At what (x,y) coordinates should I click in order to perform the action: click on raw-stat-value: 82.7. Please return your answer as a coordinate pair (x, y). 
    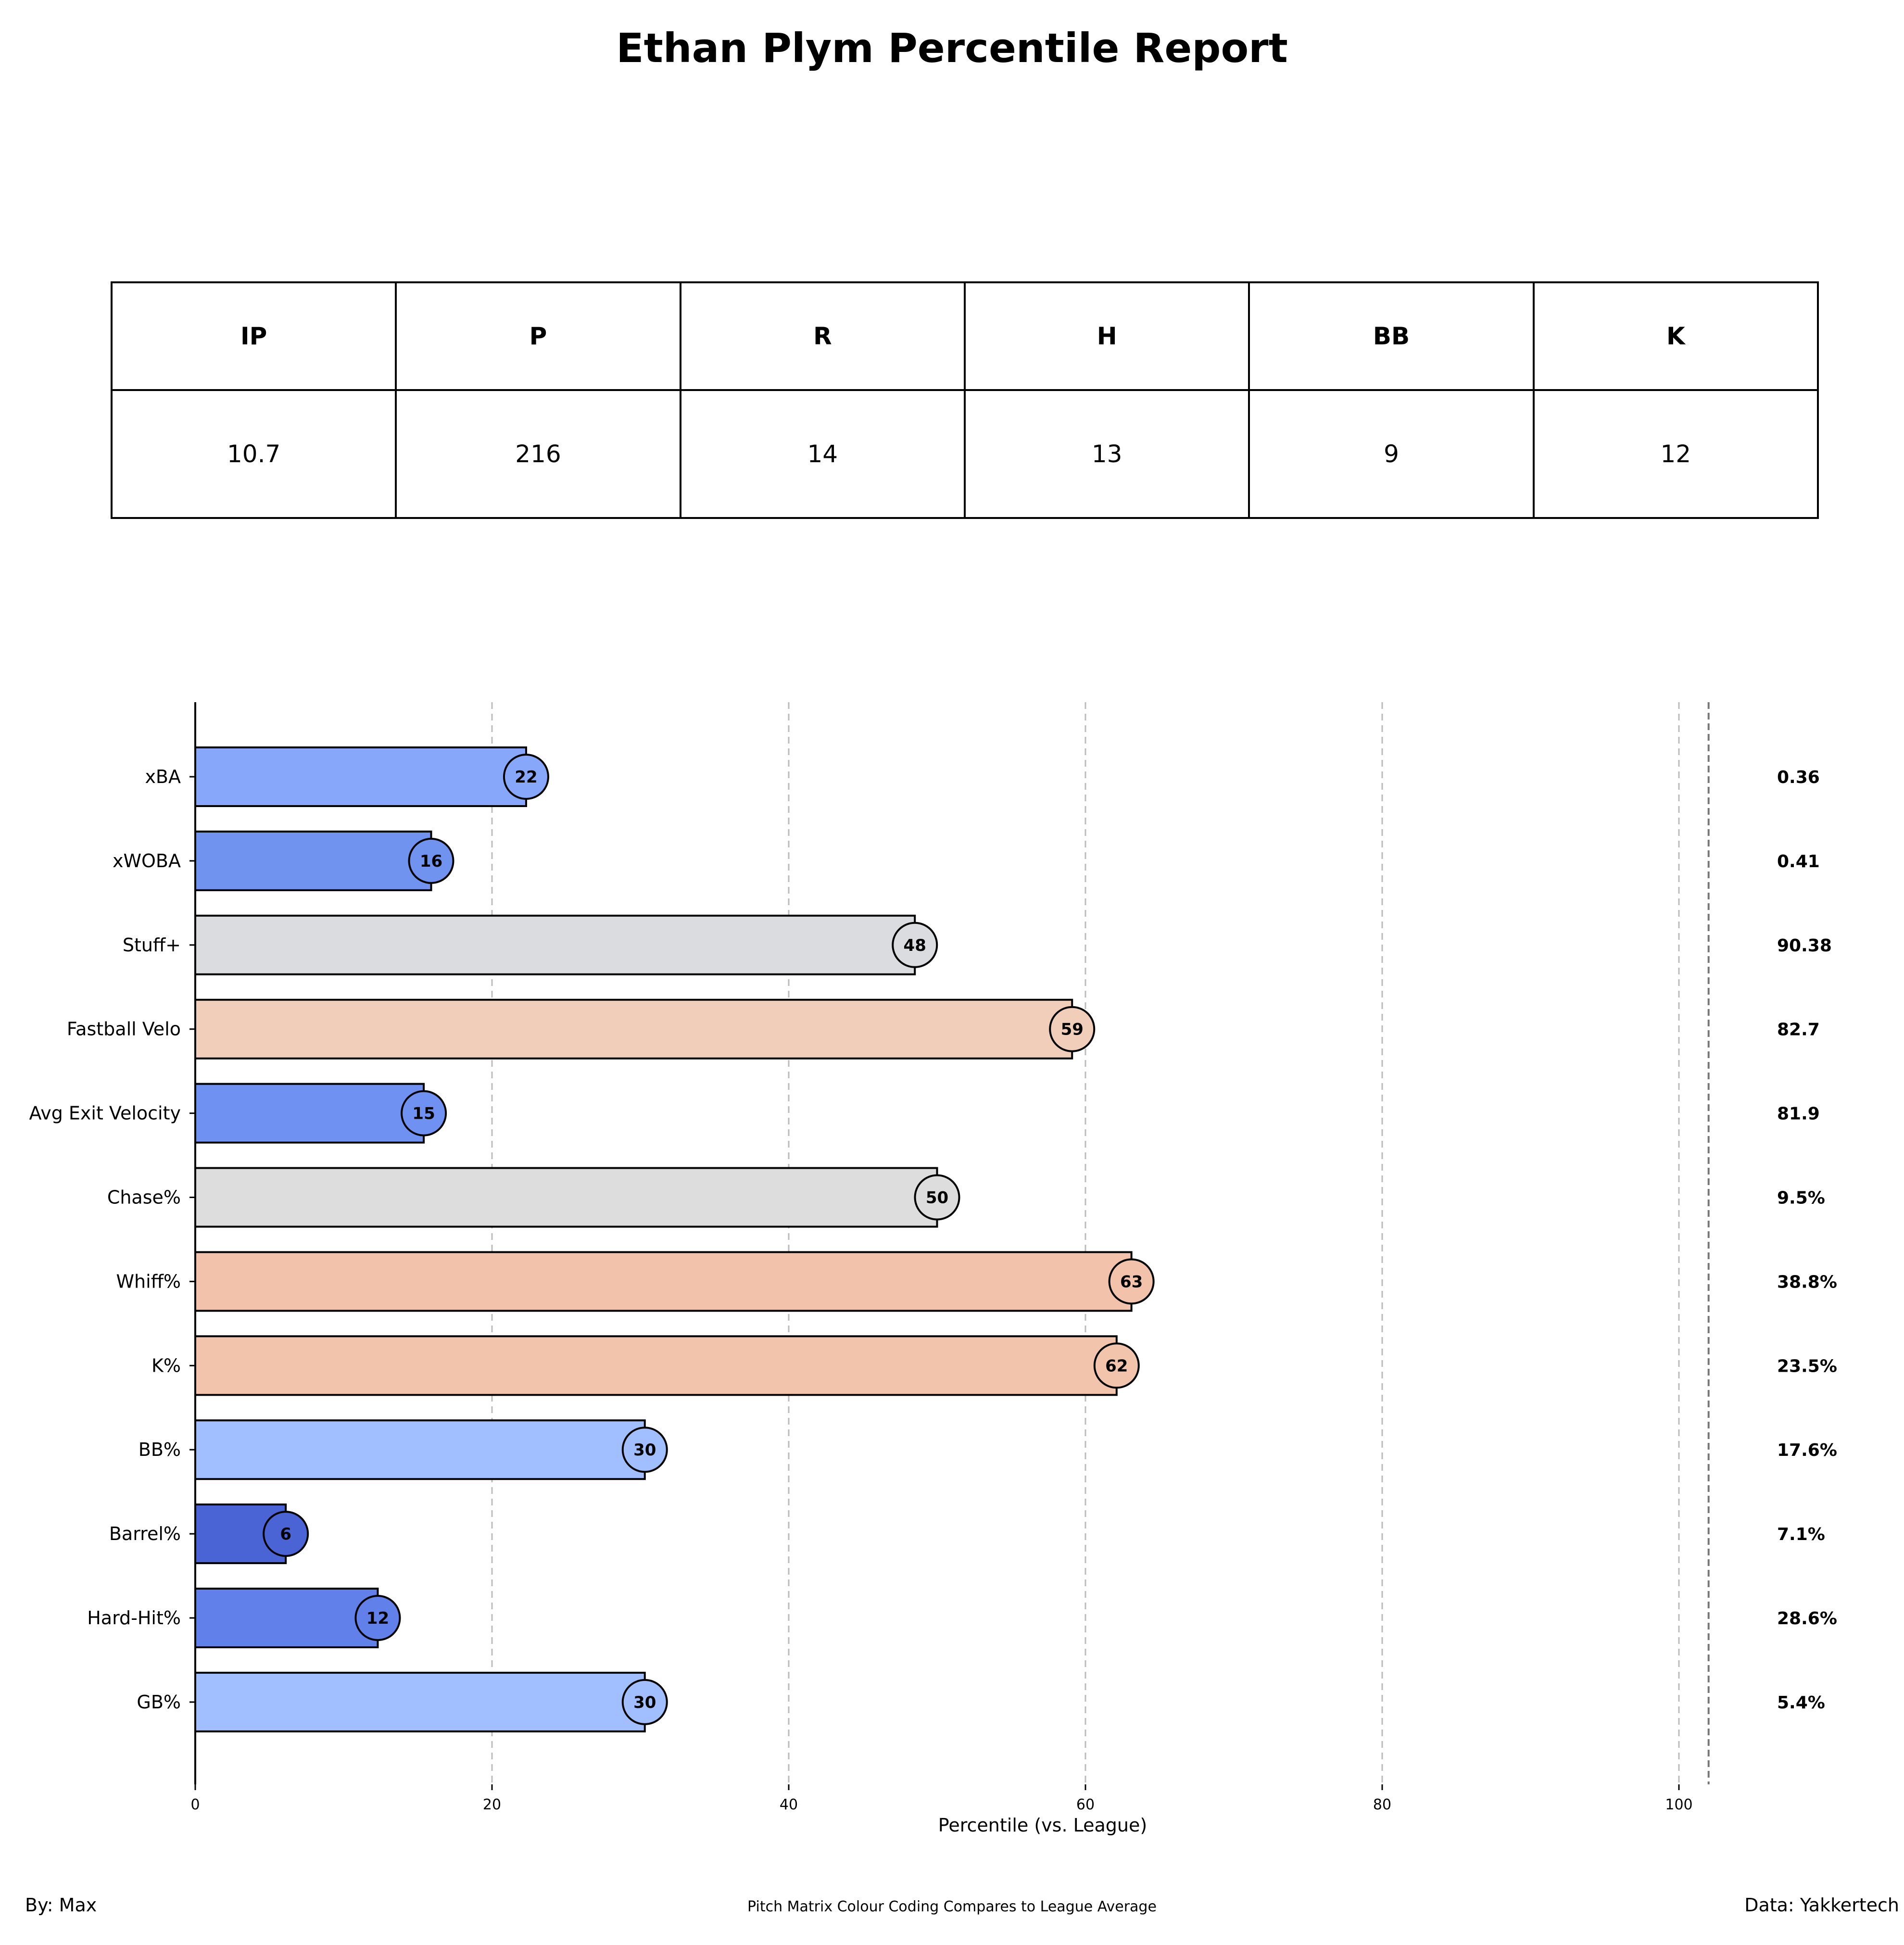
    Looking at the image, I should click on (1798, 1030).